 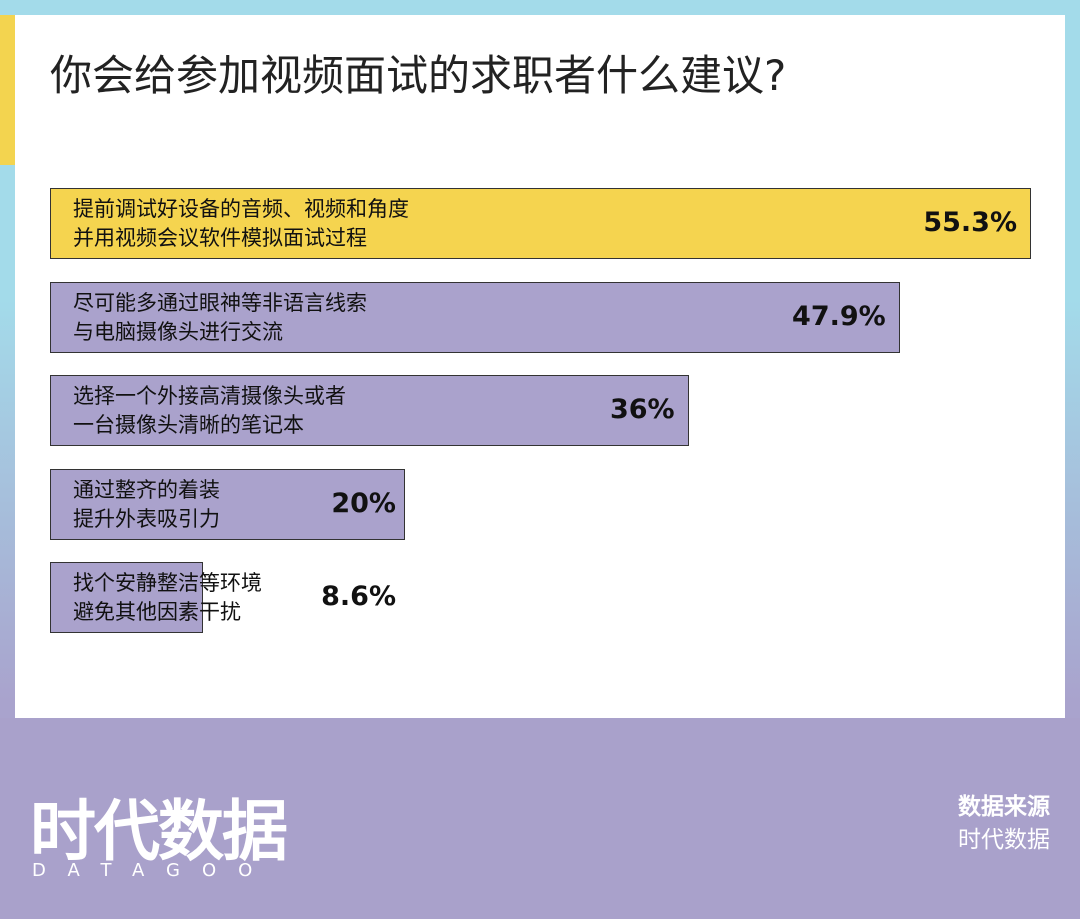 What do you see at coordinates (7, 90) in the screenshot?
I see `side-stripe` at bounding box center [7, 90].